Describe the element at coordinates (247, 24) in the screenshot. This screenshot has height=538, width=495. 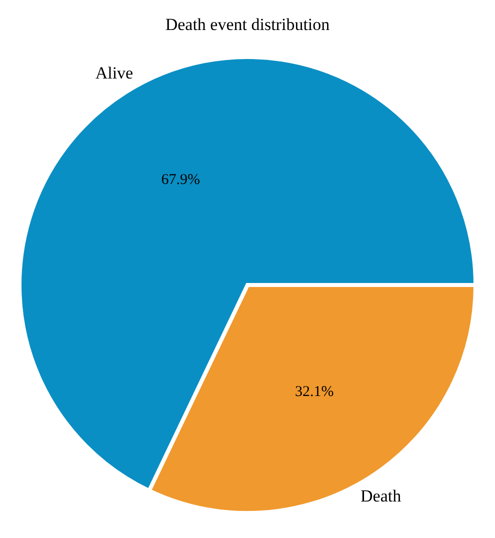
I see `chart-title: Death event distribution` at that location.